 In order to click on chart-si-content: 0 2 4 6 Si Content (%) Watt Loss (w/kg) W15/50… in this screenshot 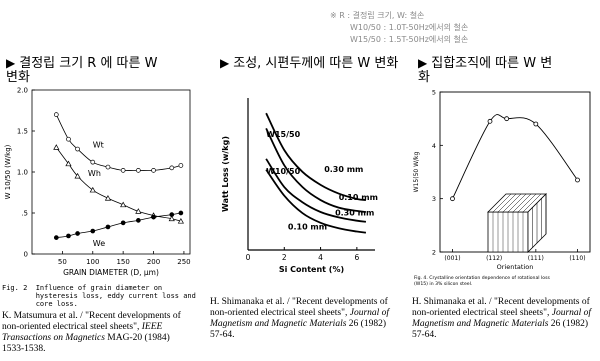, I will do `click(295, 183)`.